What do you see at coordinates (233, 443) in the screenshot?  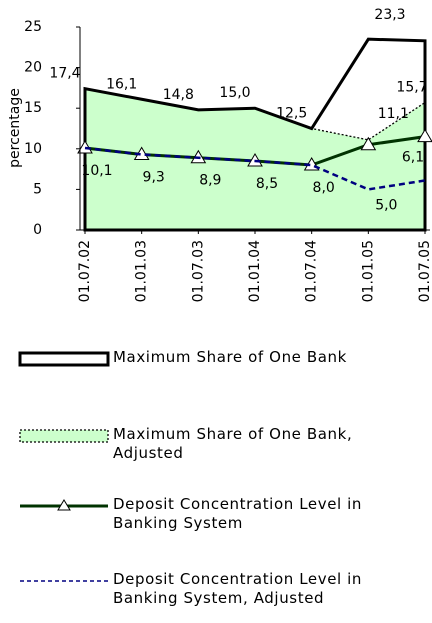 I see `legend-label: Maximum Share of One Bank, Adjusted` at bounding box center [233, 443].